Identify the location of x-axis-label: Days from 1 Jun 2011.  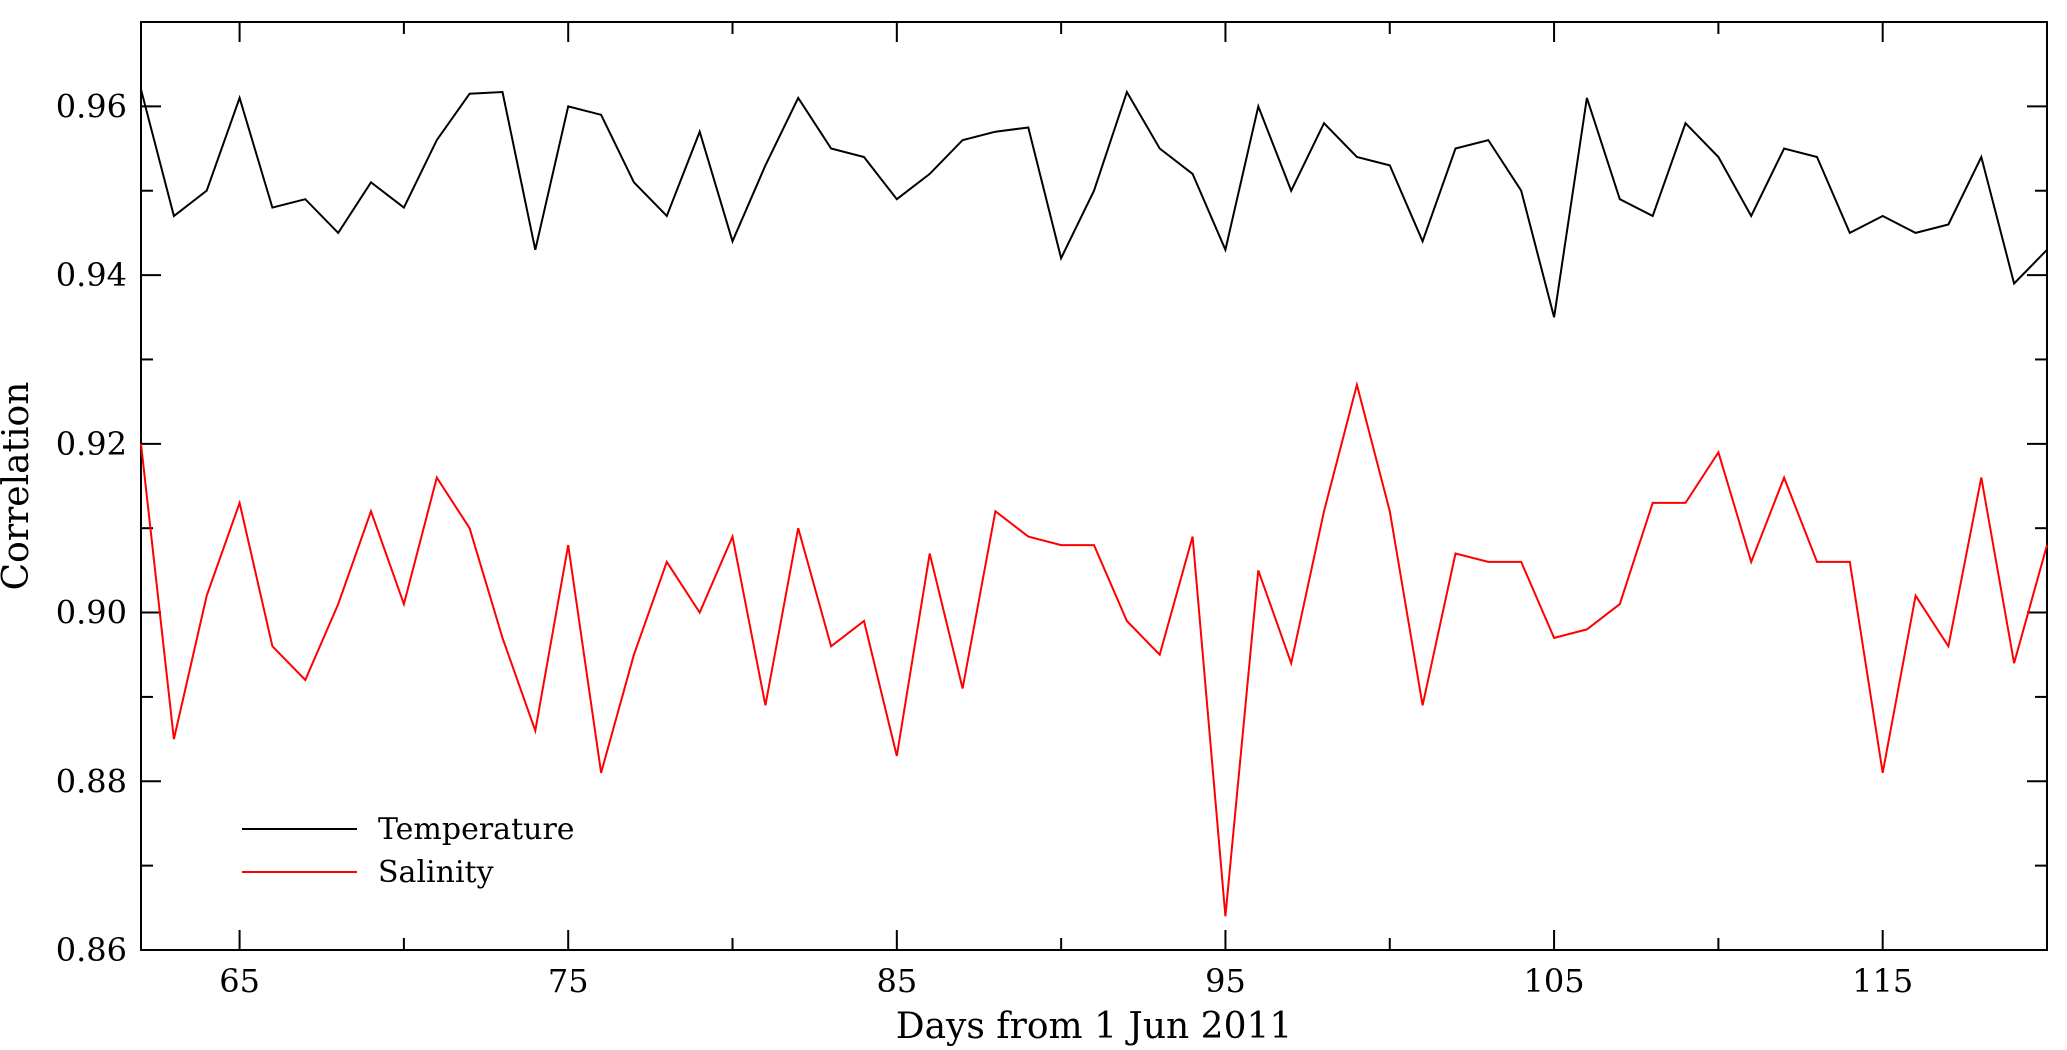
(1094, 1026).